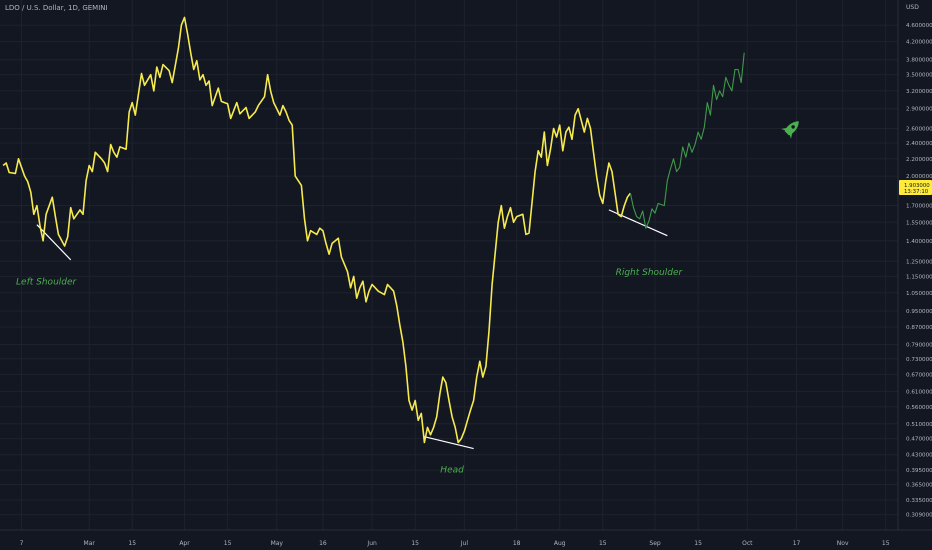 This screenshot has height=550, width=932. I want to click on price-tick-label: 0.365000, so click(919, 485).